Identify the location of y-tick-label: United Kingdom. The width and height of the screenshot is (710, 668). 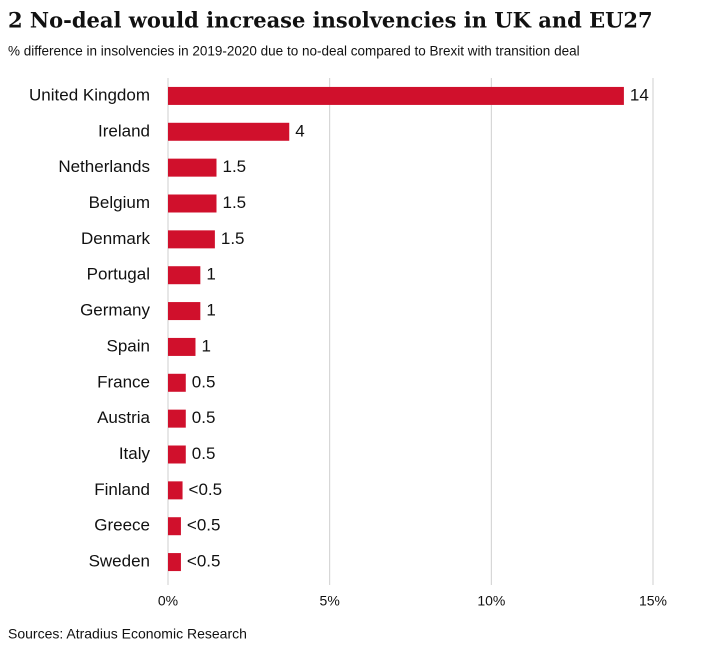
(89, 94).